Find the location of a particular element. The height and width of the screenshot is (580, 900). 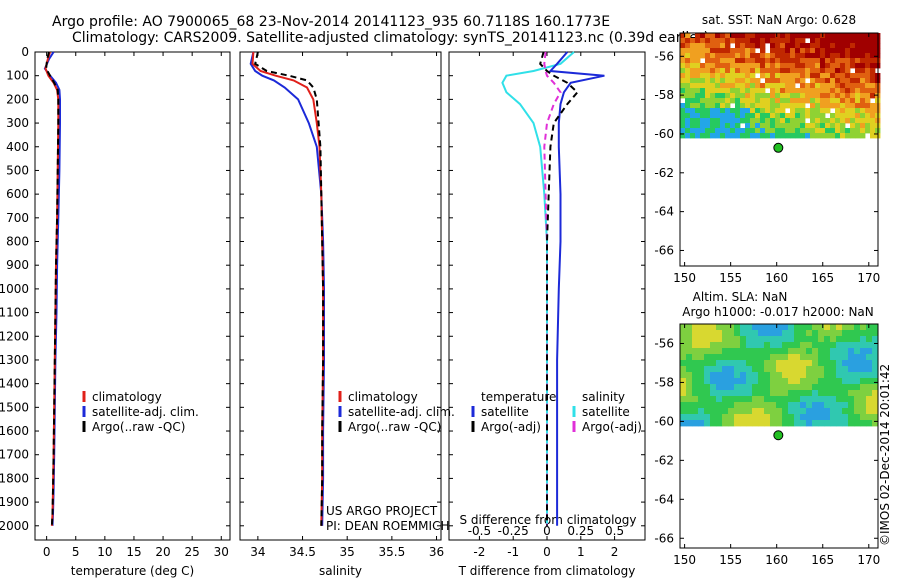

x-tick-label: -1 is located at coordinates (513, 552).